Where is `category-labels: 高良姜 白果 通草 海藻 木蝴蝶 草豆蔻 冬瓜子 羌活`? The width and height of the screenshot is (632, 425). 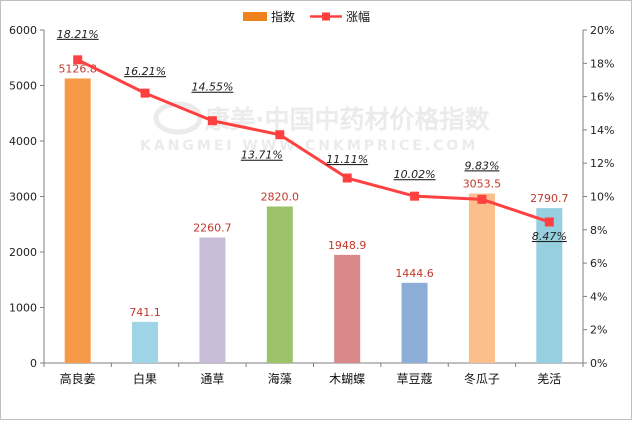
category-labels: 高良姜 白果 通草 海藻 木蝴蝶 草豆蔻 冬瓜子 羌活 is located at coordinates (311, 378).